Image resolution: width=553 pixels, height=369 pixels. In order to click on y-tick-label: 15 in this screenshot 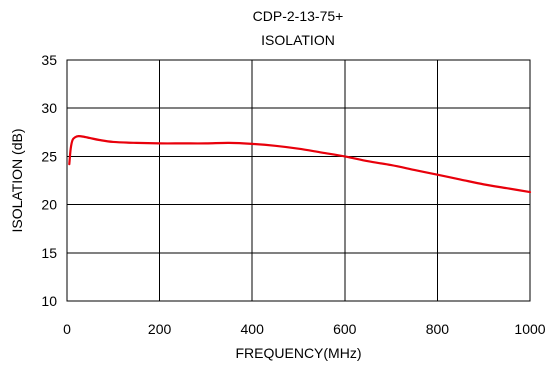, I will do `click(49, 253)`.